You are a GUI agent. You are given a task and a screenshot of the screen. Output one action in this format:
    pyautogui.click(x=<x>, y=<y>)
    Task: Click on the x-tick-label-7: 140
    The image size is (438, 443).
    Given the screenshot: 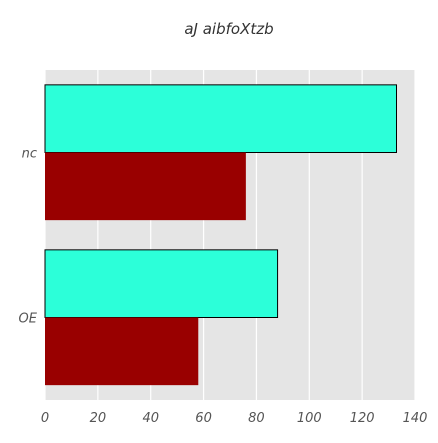 What is the action you would take?
    pyautogui.click(x=415, y=418)
    